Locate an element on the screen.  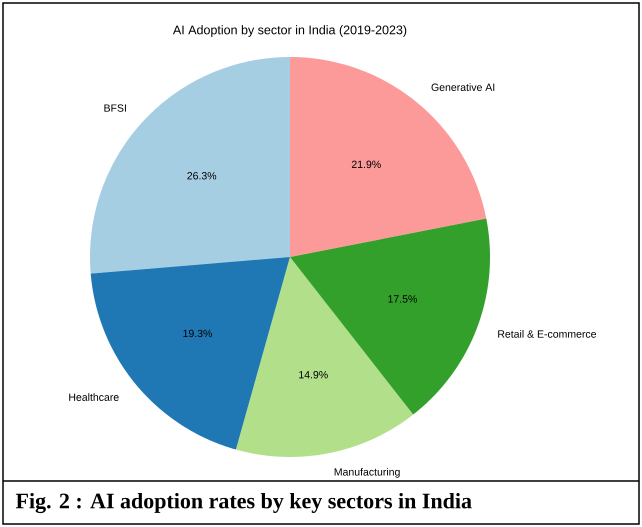
data-label: 26.3% is located at coordinates (201, 176).